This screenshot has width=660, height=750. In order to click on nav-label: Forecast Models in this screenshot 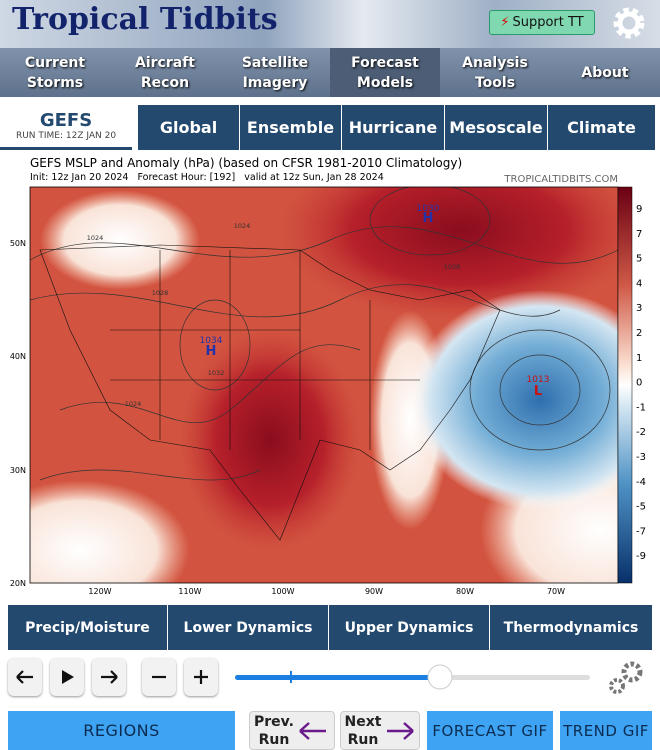, I will do `click(385, 72)`.